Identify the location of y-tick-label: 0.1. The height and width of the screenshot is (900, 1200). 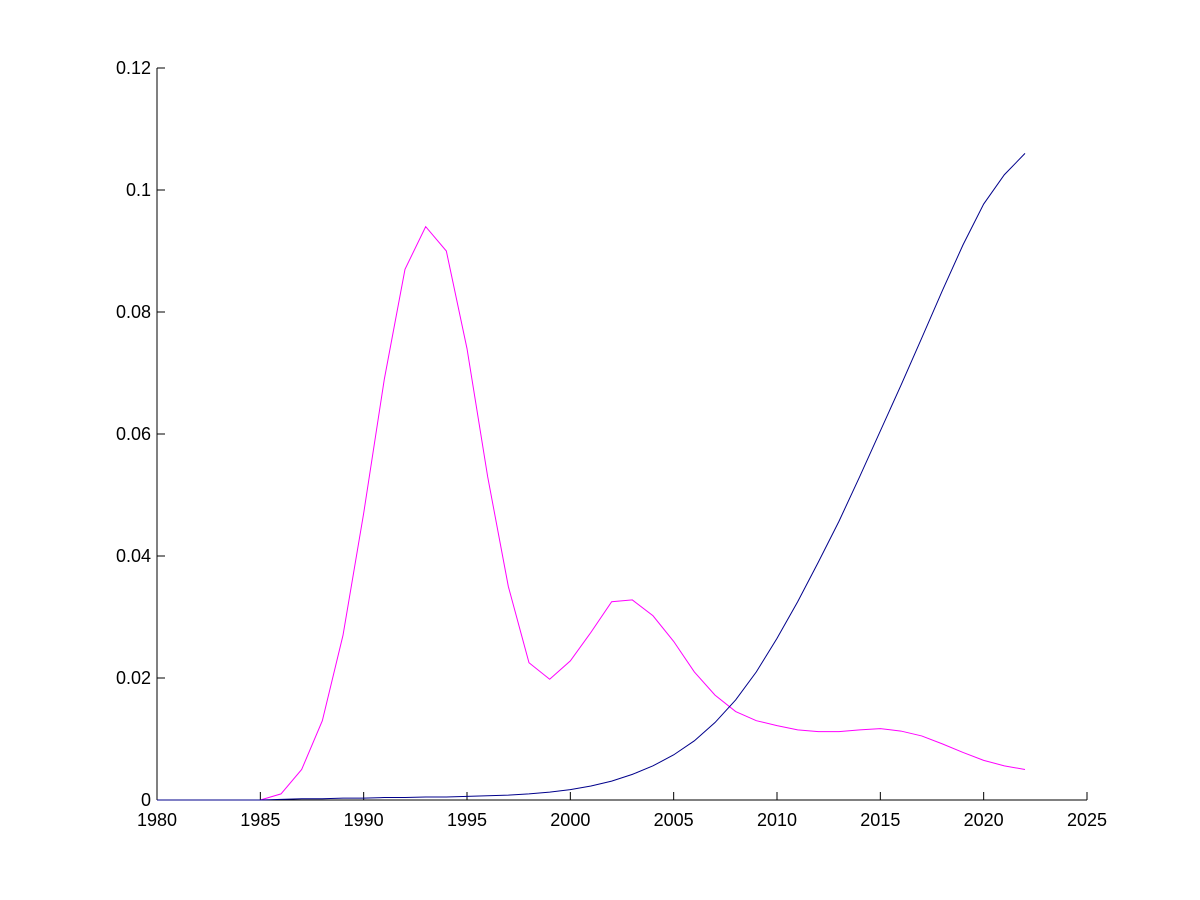
(138, 190).